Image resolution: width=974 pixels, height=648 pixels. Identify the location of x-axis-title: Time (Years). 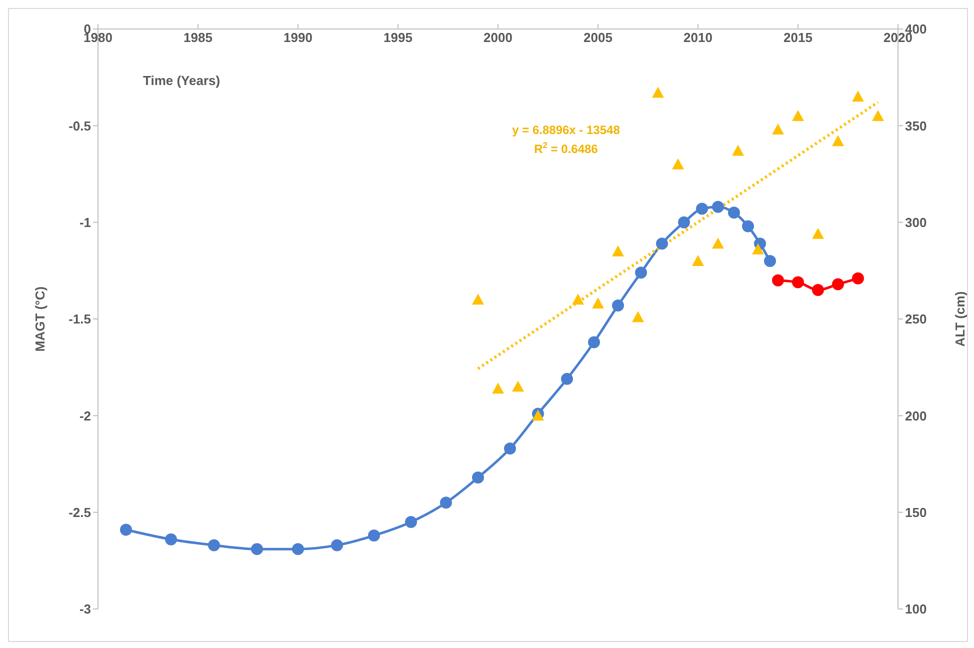
(181, 80).